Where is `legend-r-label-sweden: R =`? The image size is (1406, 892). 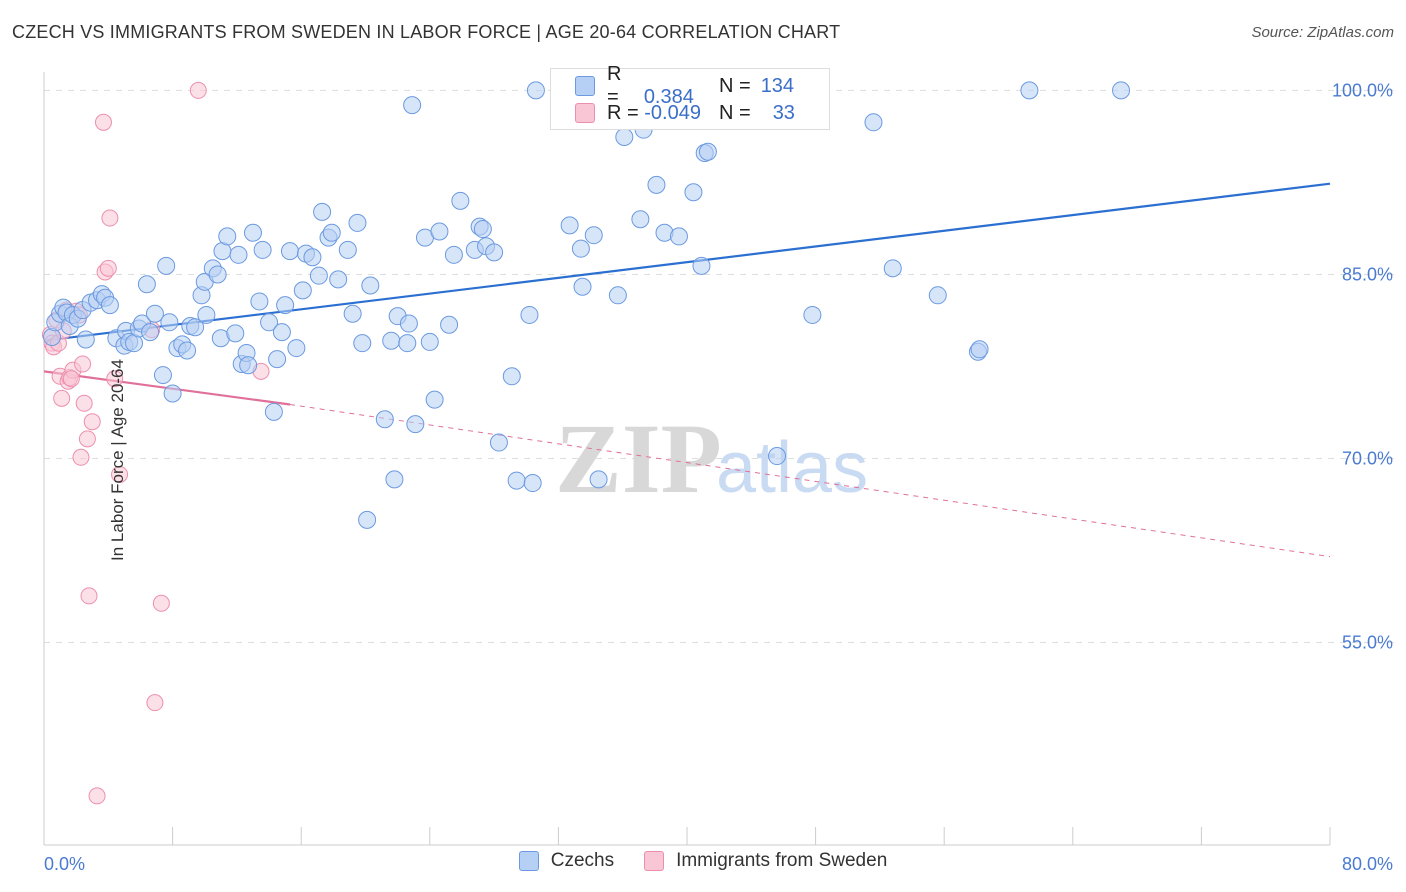
legend-r-label-sweden: R = is located at coordinates (623, 112).